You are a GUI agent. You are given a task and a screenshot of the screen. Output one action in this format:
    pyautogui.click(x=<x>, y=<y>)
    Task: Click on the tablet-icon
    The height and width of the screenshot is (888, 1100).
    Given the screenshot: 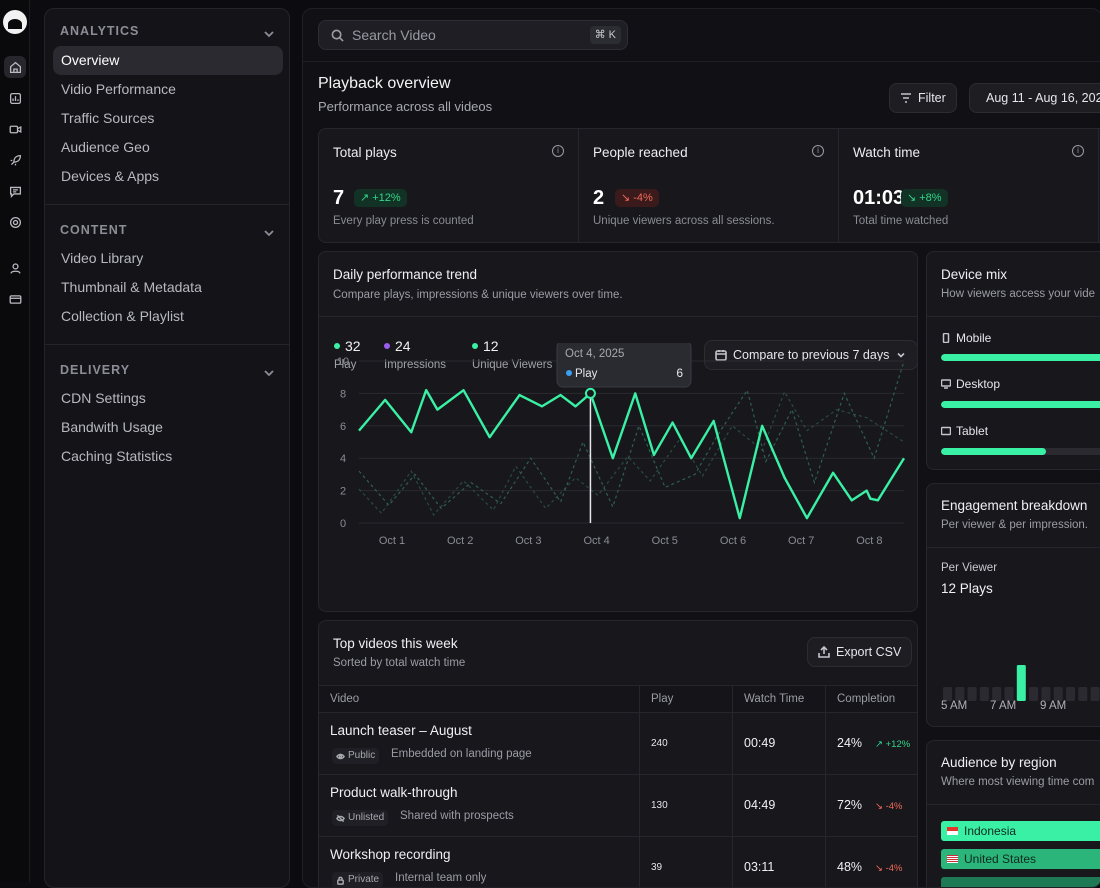 What is the action you would take?
    pyautogui.click(x=946, y=431)
    